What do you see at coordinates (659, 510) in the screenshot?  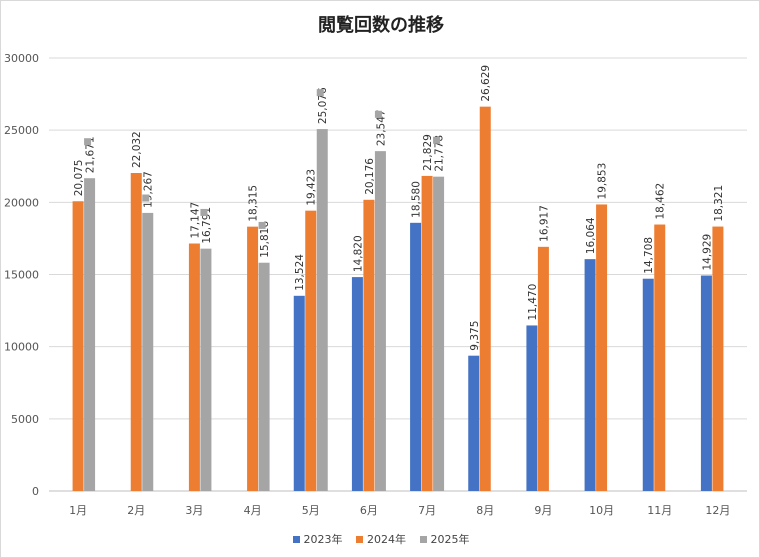 I see `x-tick-label: 11月` at bounding box center [659, 510].